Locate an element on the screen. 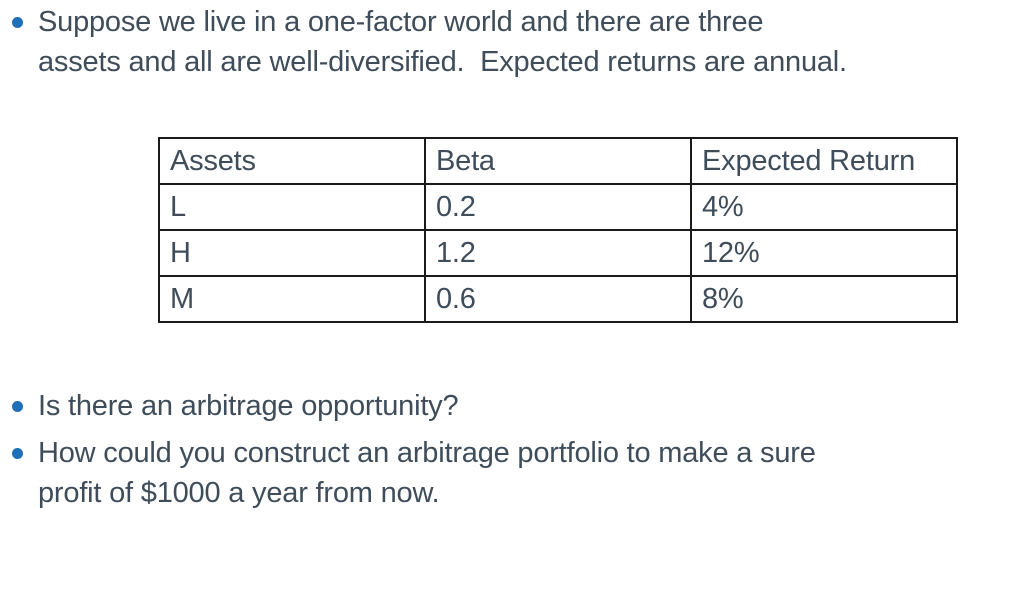 This screenshot has width=1024, height=598. table-cell: 12% is located at coordinates (824, 253).